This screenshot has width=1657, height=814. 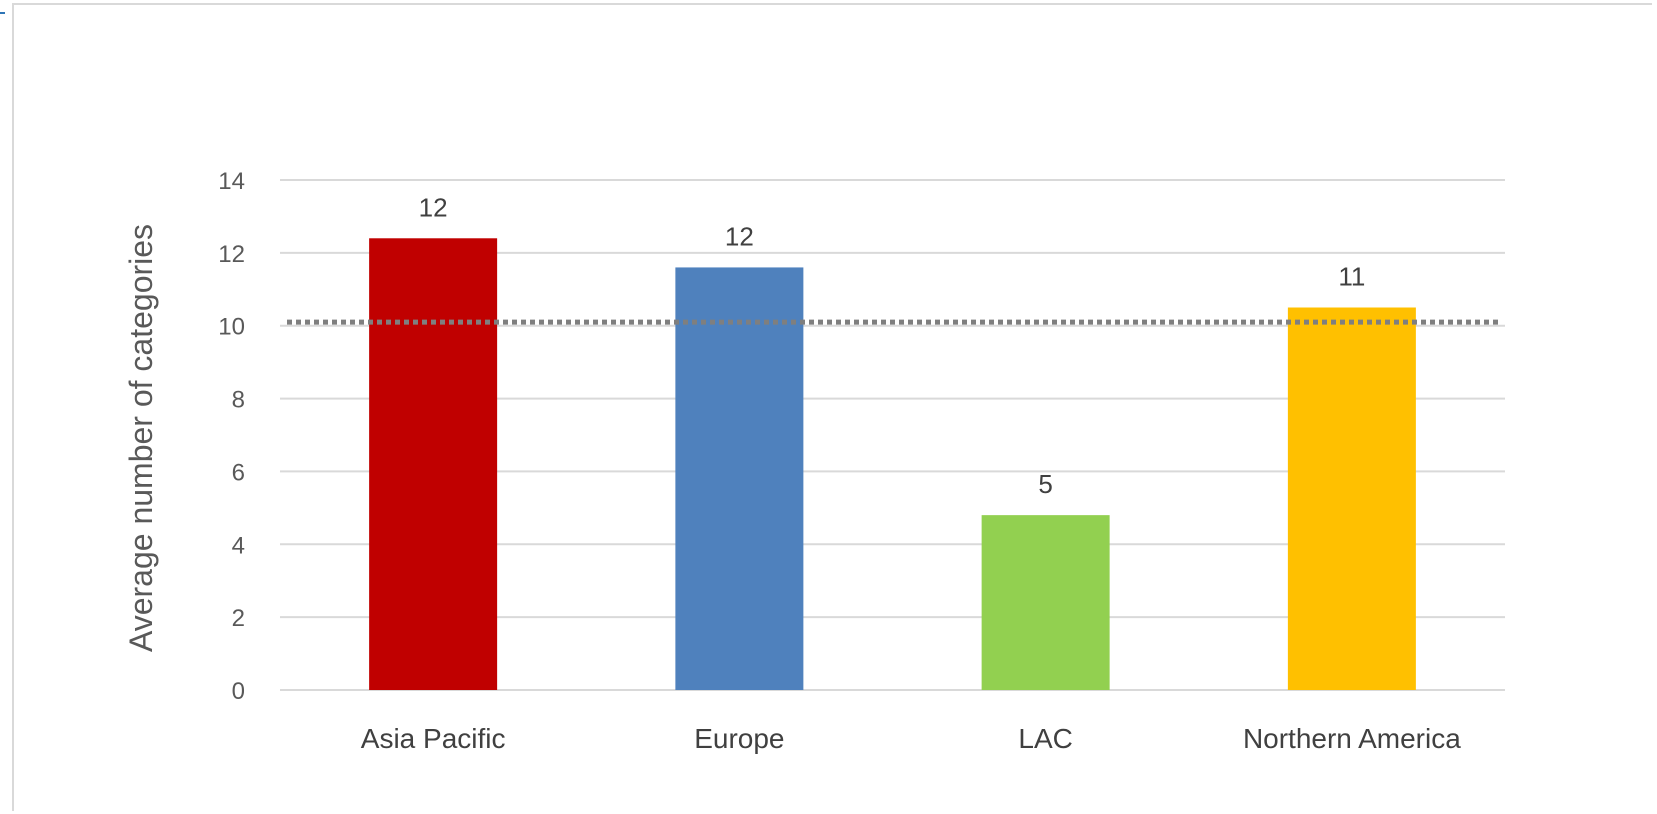 I want to click on data-label: 11, so click(x=1351, y=277).